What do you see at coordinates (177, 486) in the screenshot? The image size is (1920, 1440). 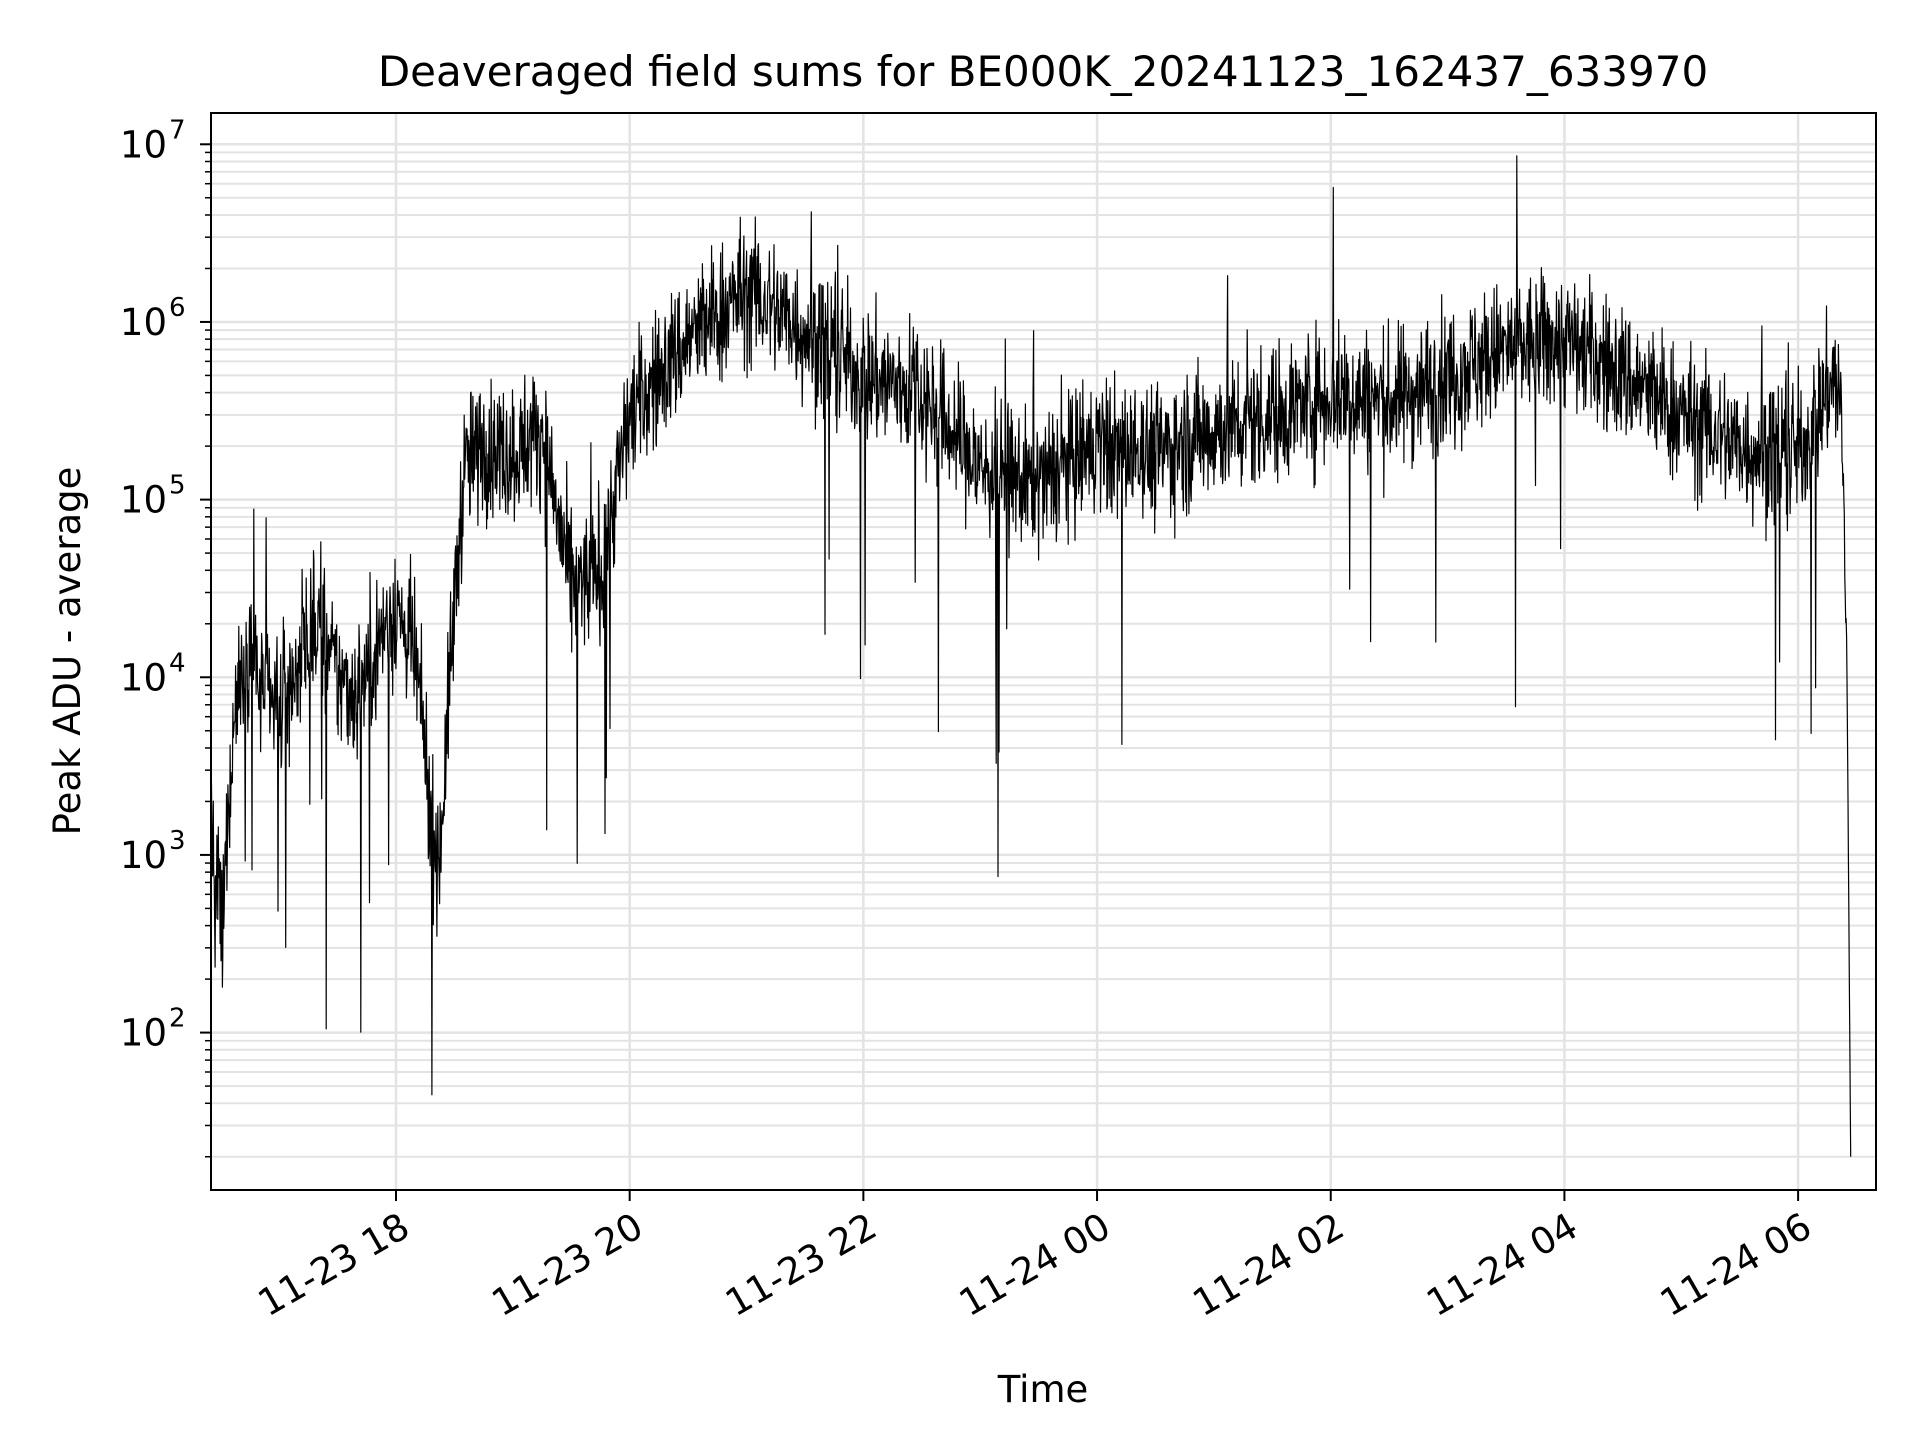 I see `y-tick-exponent: 5` at bounding box center [177, 486].